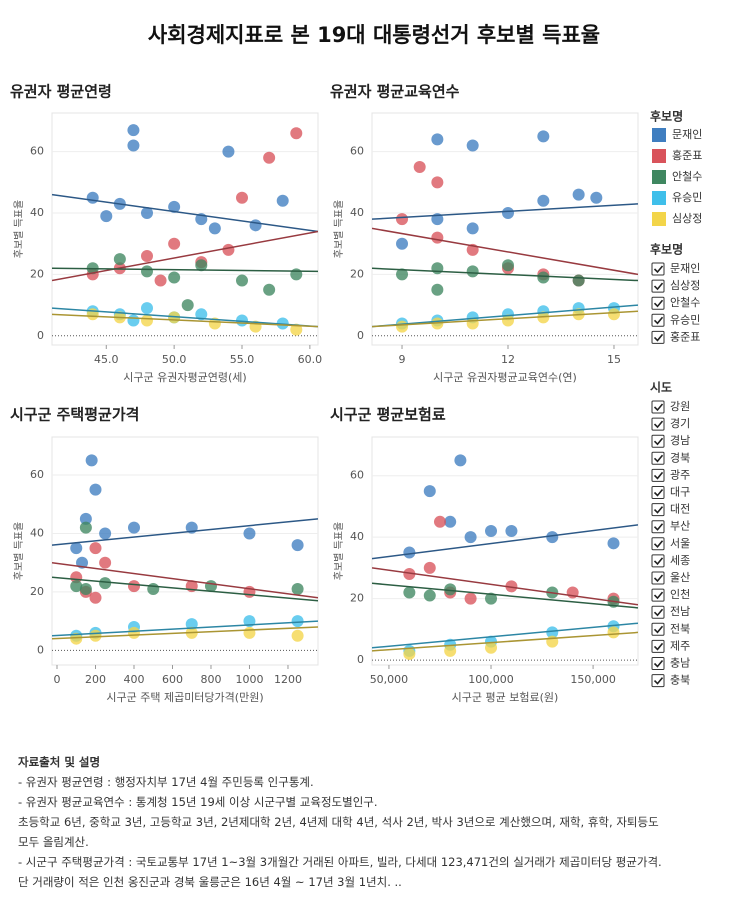 This screenshot has width=749, height=899. What do you see at coordinates (106, 359) in the screenshot?
I see `x-tick-label: 45.0` at bounding box center [106, 359].